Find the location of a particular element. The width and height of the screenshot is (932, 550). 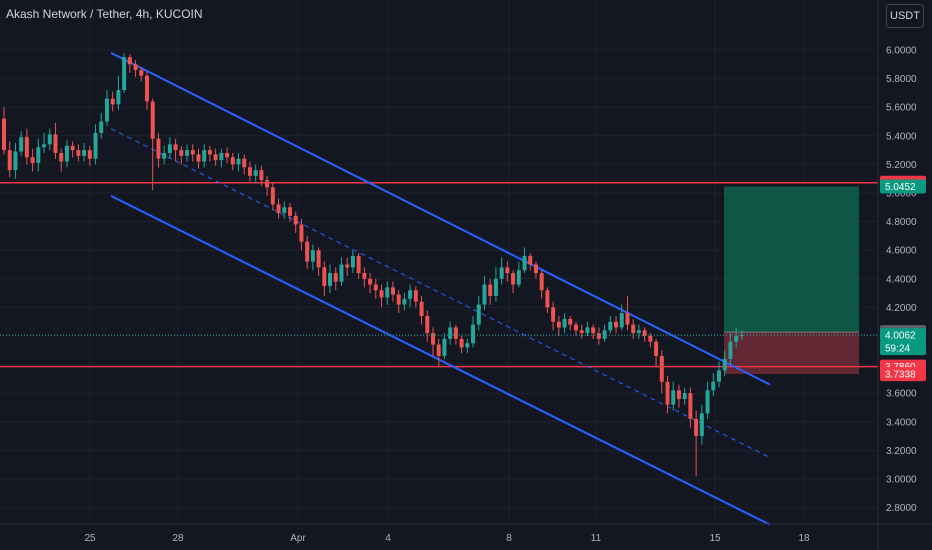

x-axis: 25 28 Apr 4 8 11 15 18 is located at coordinates (447, 538).